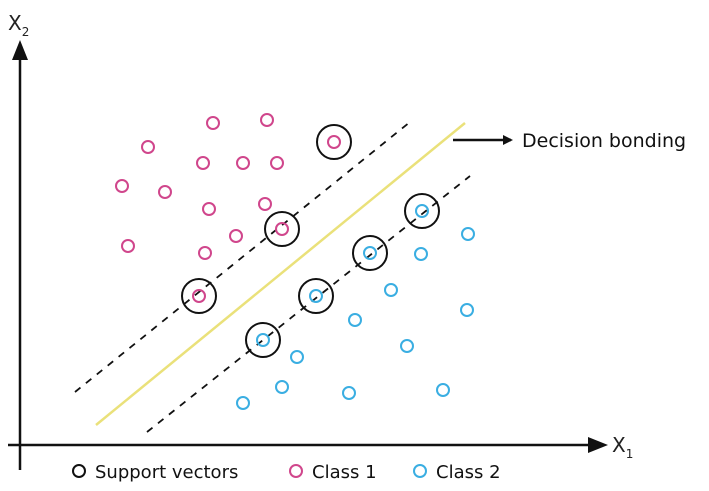  Describe the element at coordinates (622, 447) in the screenshot. I see `x-axis-label: X1` at that location.